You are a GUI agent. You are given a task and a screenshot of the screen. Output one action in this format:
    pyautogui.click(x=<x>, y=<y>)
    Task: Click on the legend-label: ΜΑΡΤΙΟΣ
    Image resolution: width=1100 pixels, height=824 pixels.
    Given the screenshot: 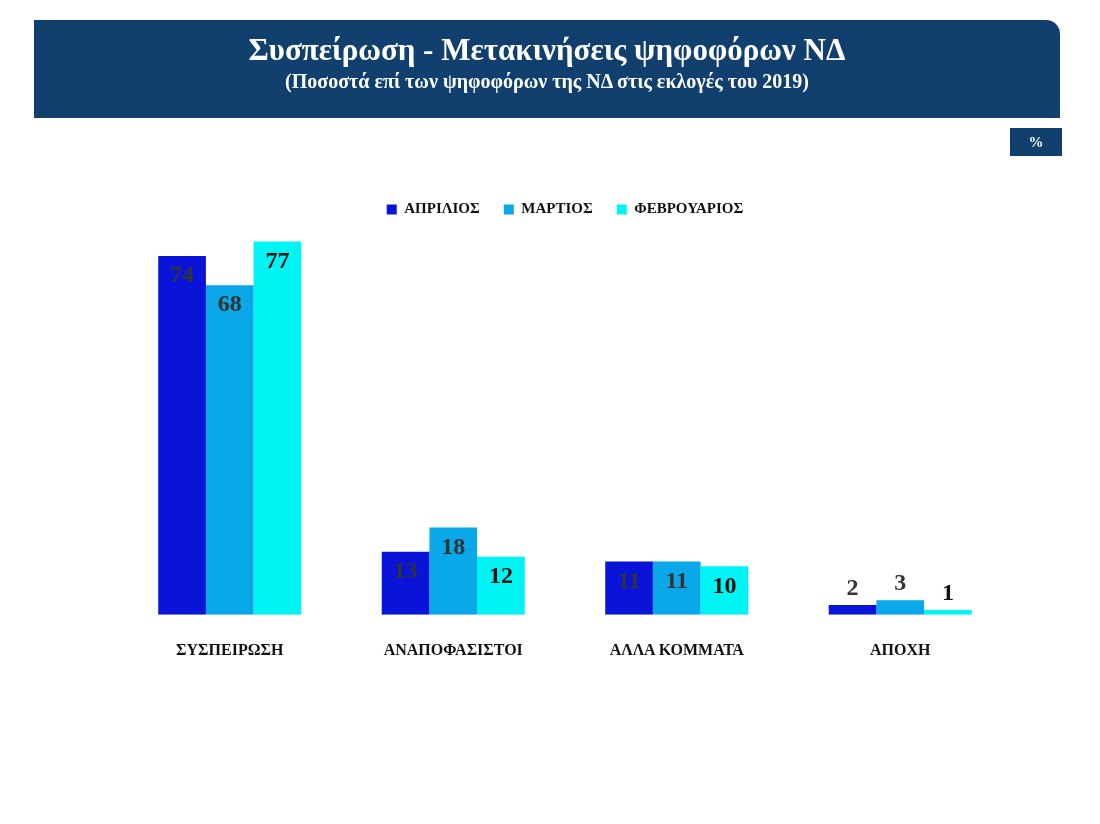 What is the action you would take?
    pyautogui.click(x=557, y=208)
    